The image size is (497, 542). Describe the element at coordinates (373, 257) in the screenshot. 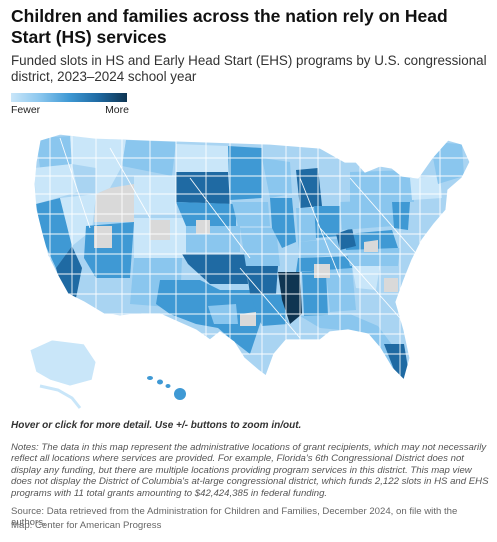

I see `district-nc` at that location.